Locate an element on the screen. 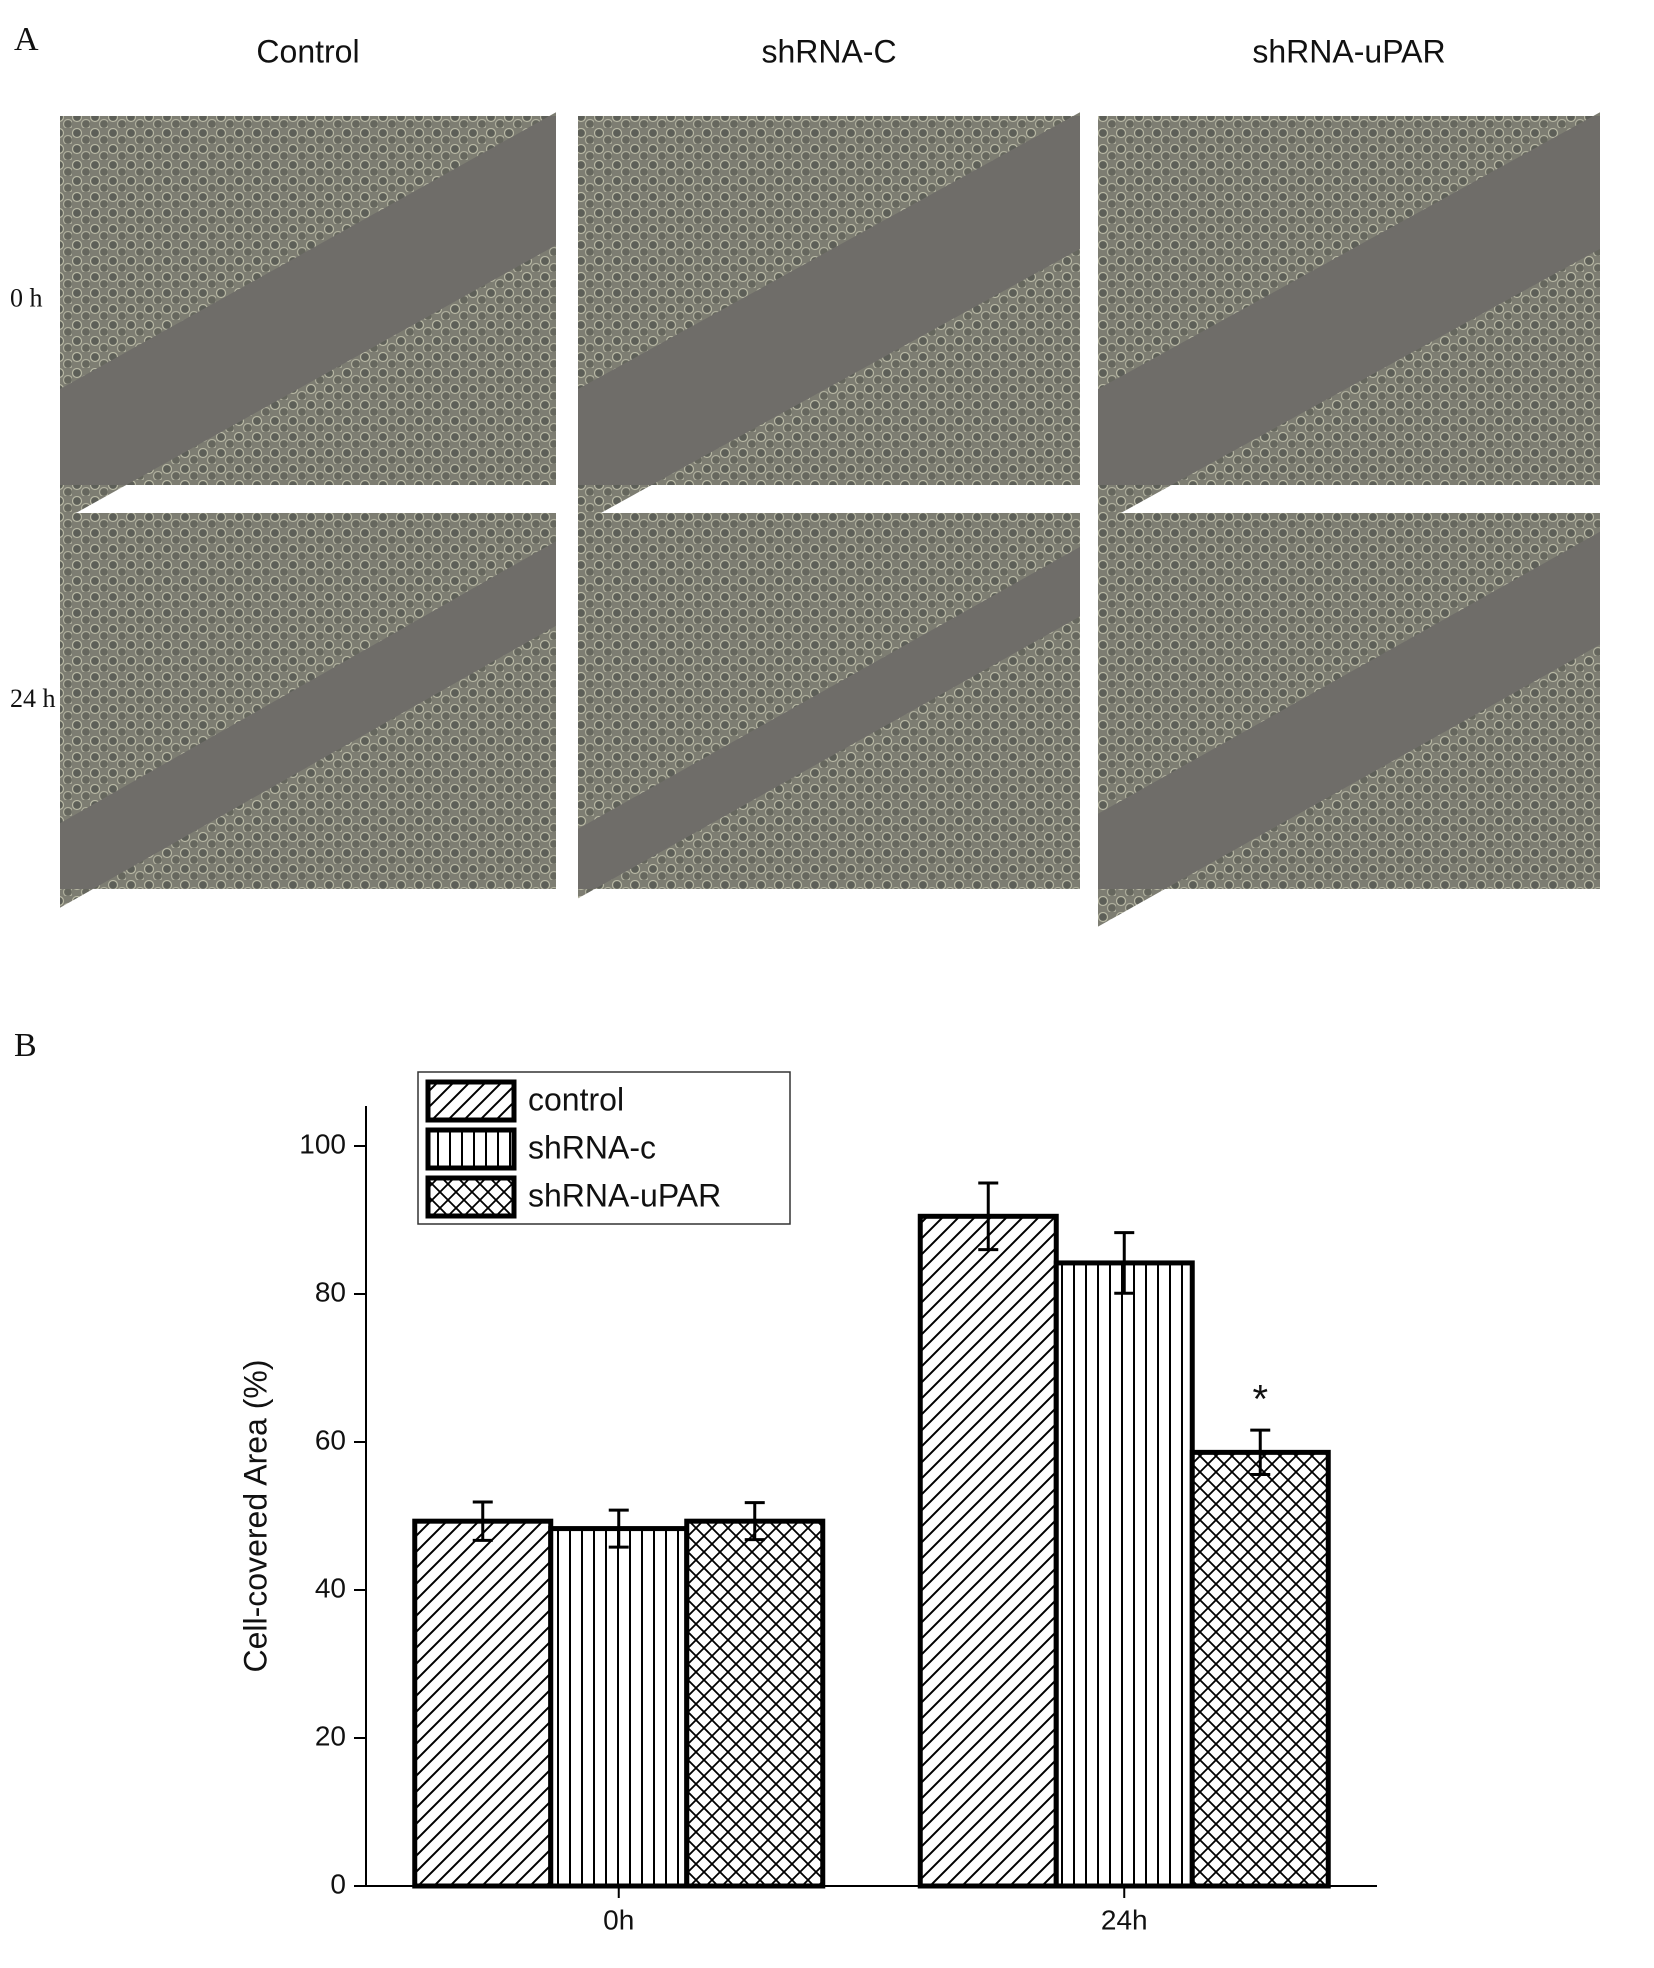 The image size is (1654, 1968). y-tick-label: 0 is located at coordinates (338, 1883).